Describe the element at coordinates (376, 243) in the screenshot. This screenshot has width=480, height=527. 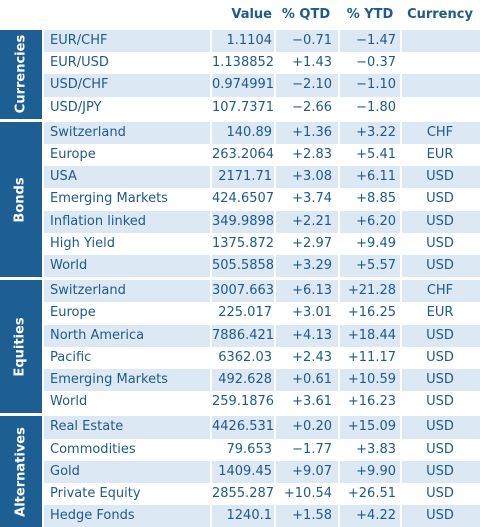
I see `ytd: +9.49` at that location.